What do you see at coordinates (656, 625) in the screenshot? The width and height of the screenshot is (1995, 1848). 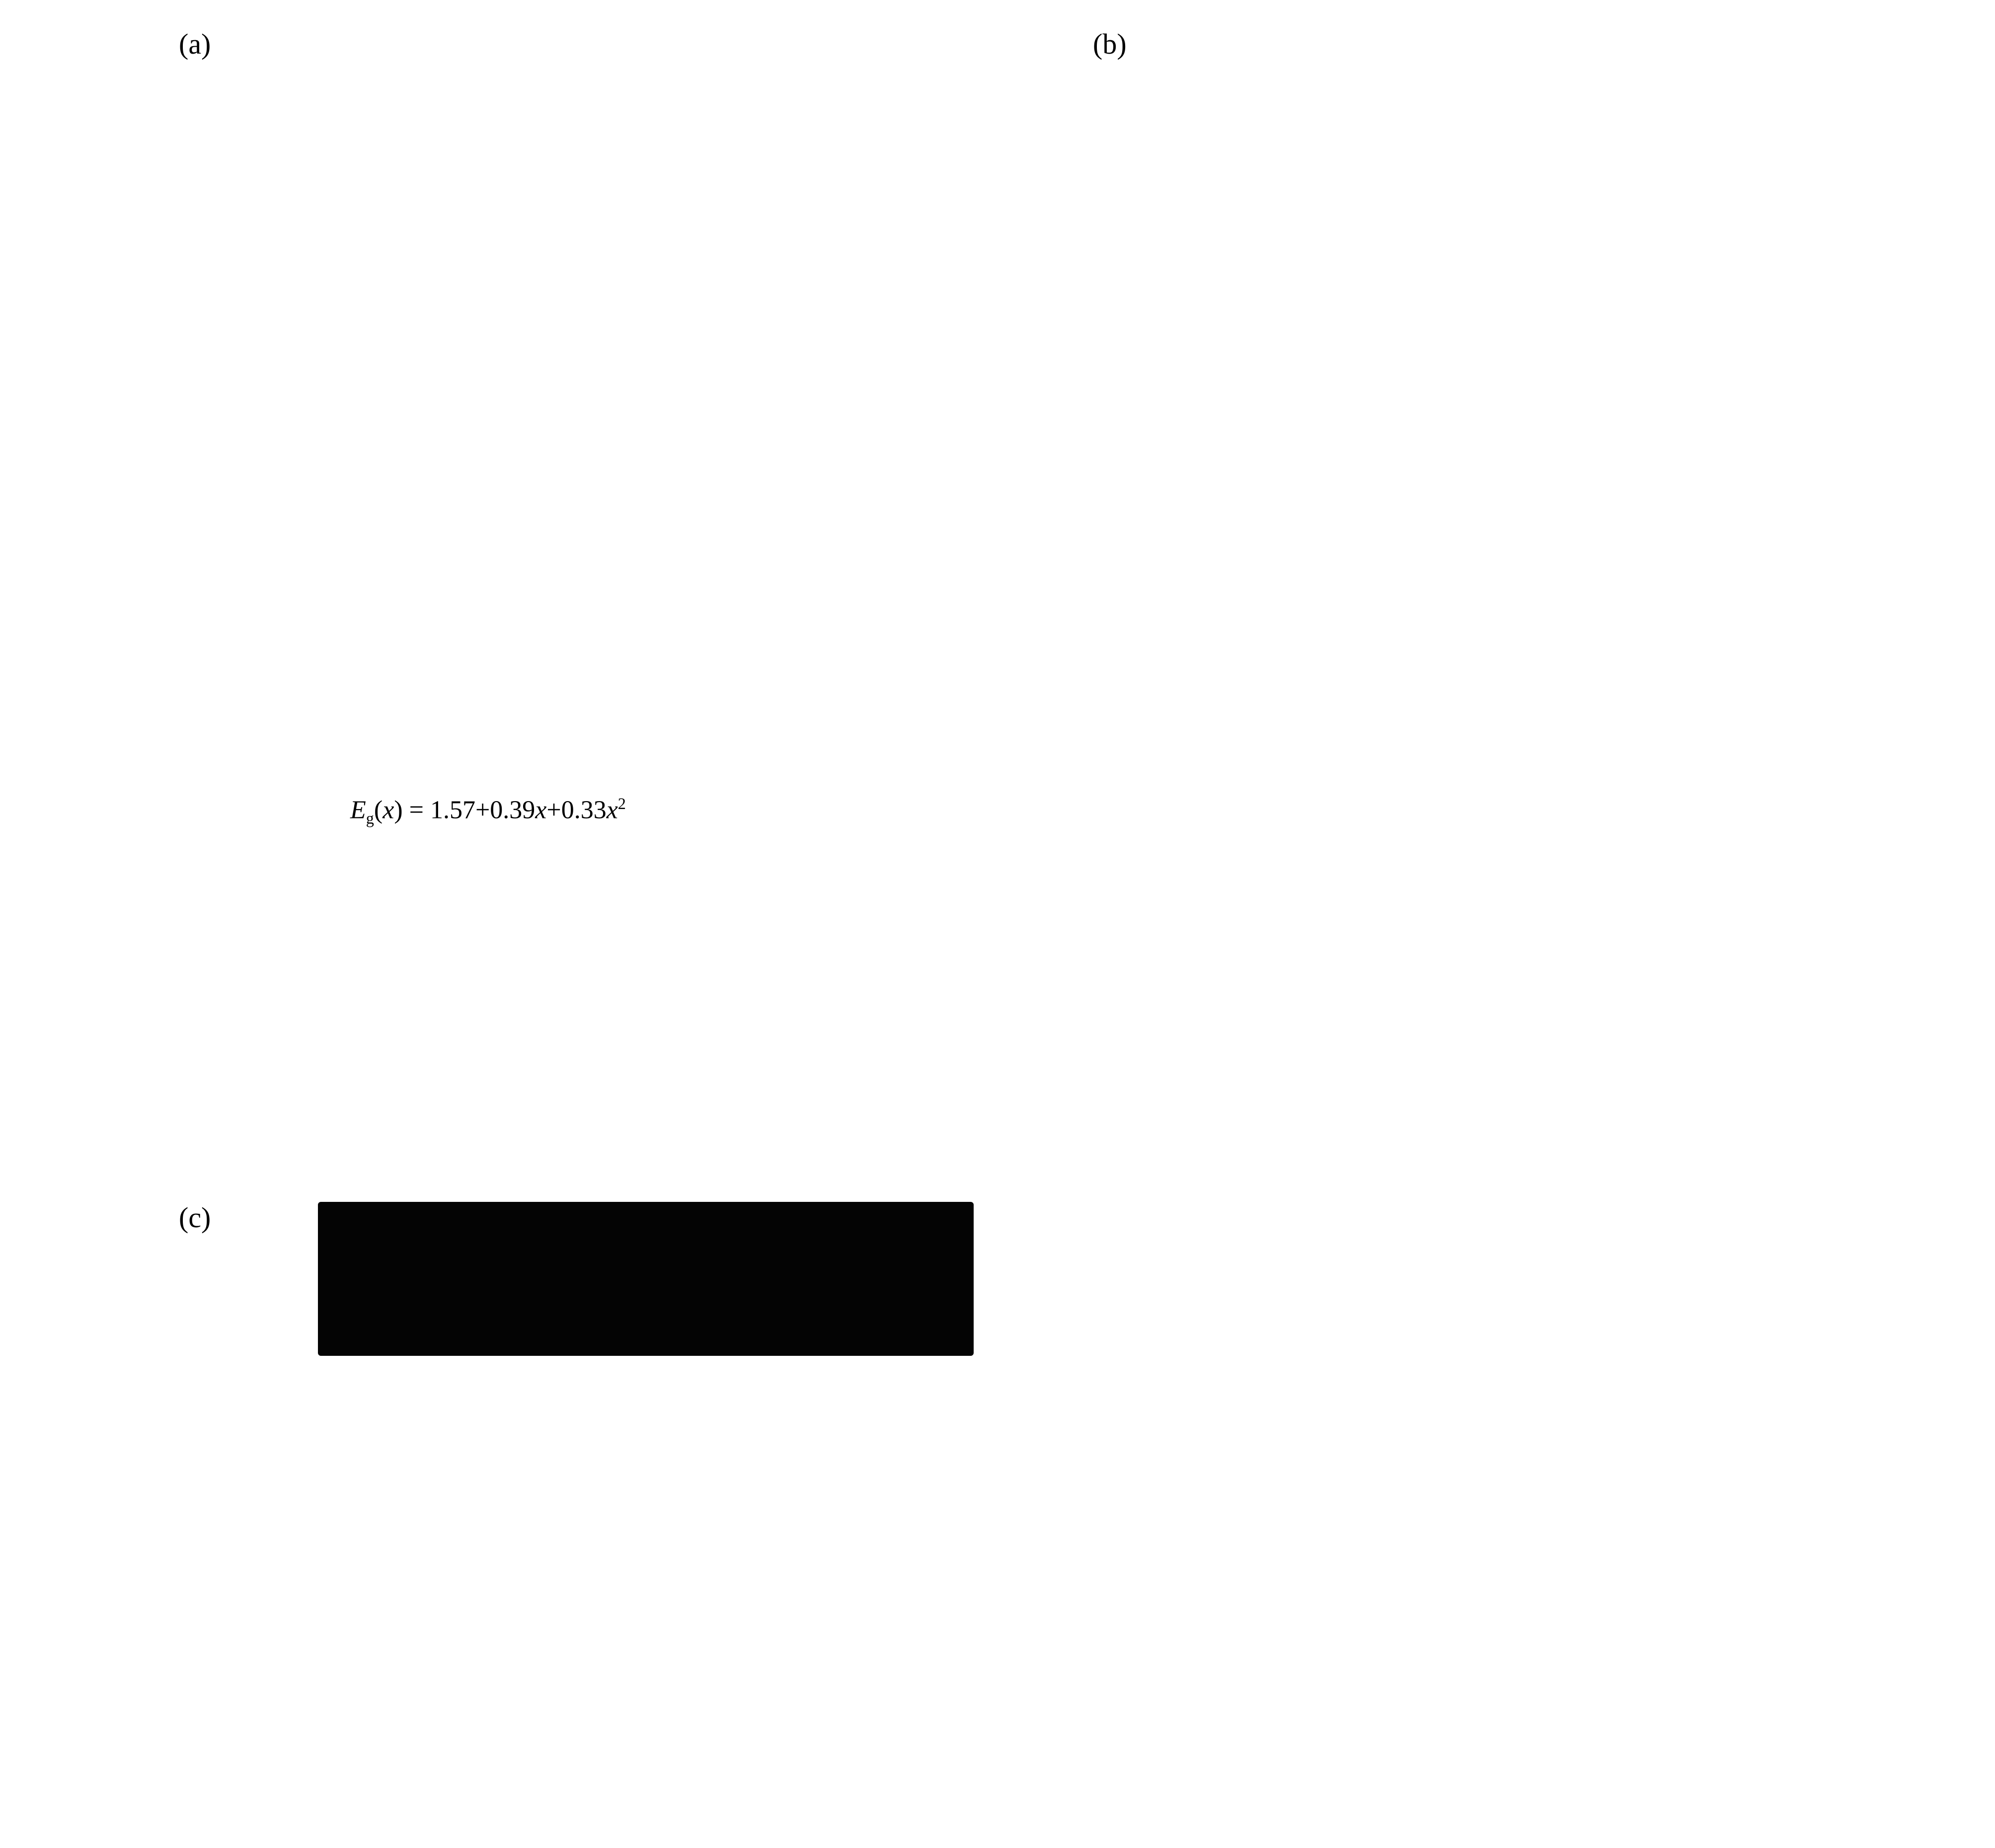 I see `film-strip` at bounding box center [656, 625].